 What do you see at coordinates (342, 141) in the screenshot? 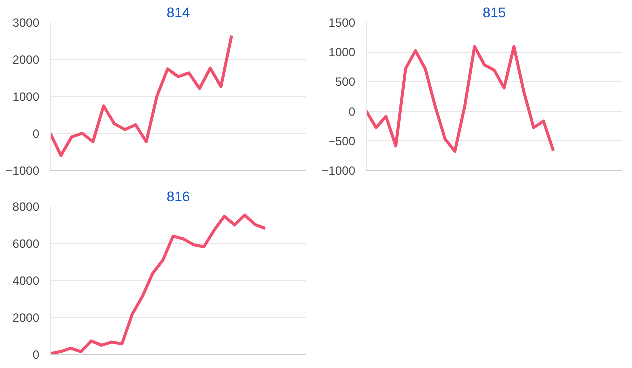
I see `y-tick-label: −500` at bounding box center [342, 141].